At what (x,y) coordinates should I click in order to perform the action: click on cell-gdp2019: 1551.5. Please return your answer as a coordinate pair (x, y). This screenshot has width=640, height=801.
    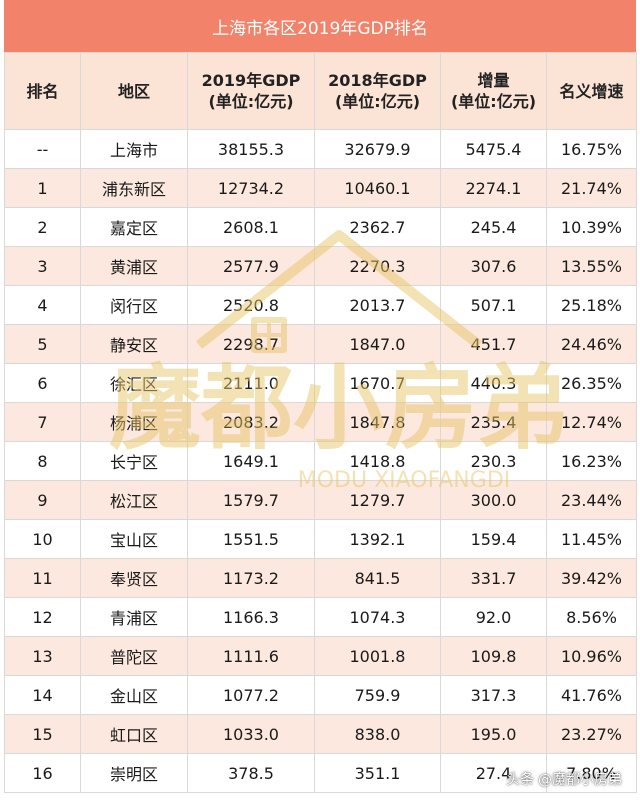
    Looking at the image, I should click on (251, 539).